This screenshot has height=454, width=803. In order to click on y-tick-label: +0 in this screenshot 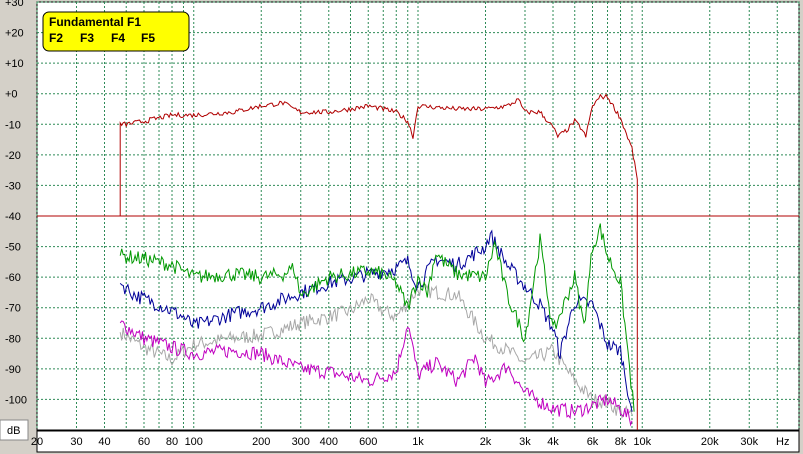, I will do `click(11, 95)`.